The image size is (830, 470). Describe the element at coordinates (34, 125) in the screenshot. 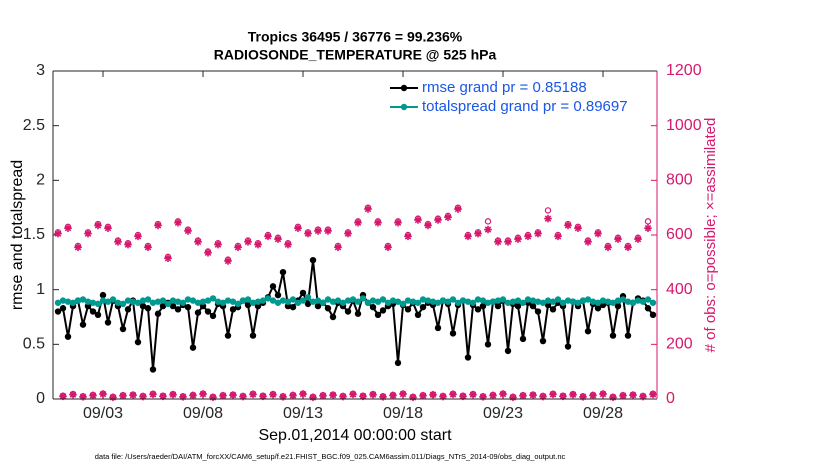

I see `y-tick-label: 2.5` at that location.